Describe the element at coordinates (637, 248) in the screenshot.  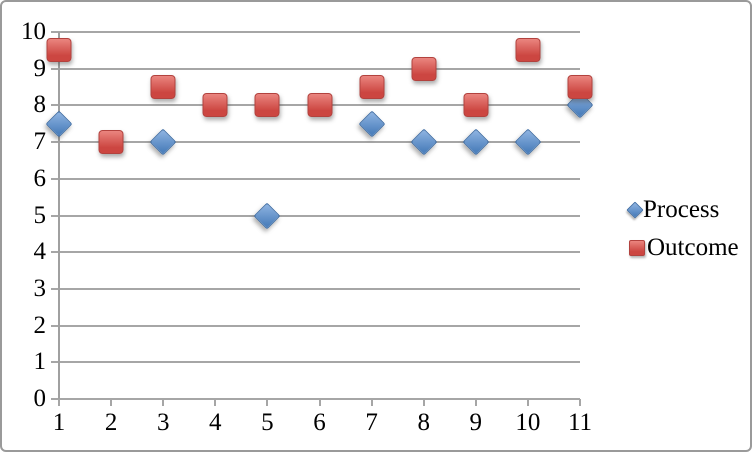
I see `square-icon` at that location.